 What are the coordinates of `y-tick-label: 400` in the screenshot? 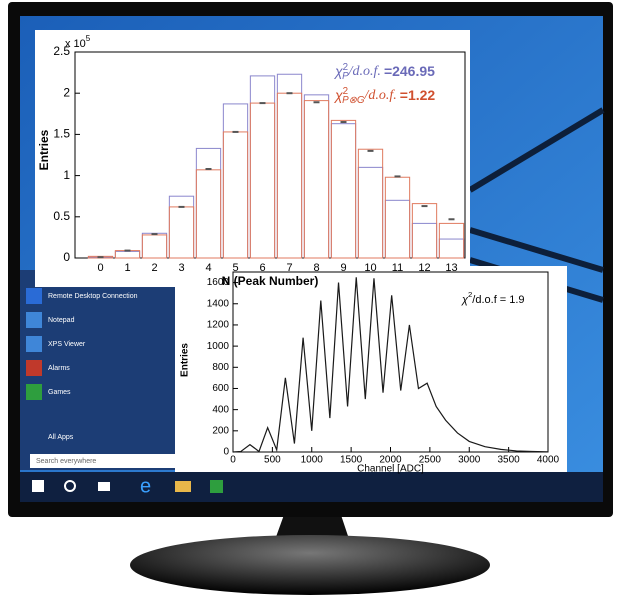 It's located at (220, 409).